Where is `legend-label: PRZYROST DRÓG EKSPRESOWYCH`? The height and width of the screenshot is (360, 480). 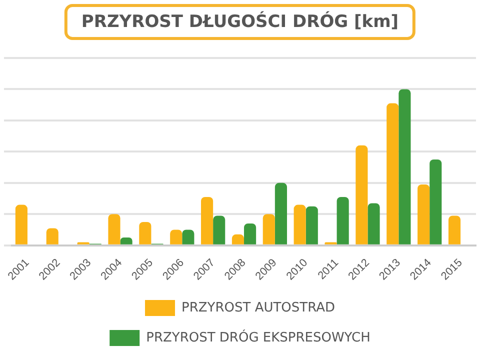
legend-label: PRZYROST DRÓG EKSPRESOWYCH is located at coordinates (258, 337).